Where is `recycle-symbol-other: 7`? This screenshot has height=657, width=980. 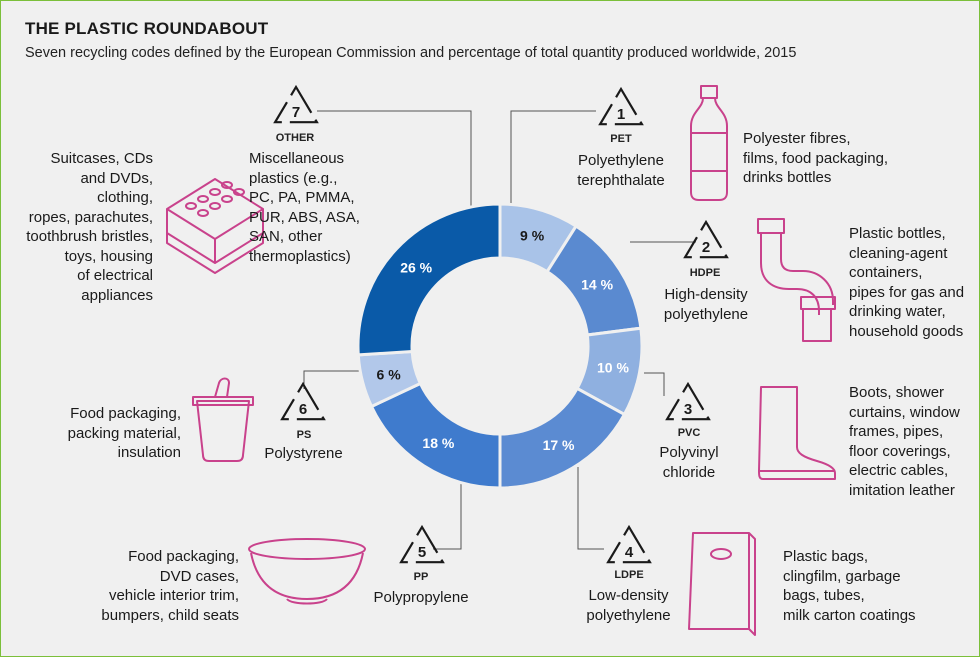 recycle-symbol-other: 7 is located at coordinates (296, 104).